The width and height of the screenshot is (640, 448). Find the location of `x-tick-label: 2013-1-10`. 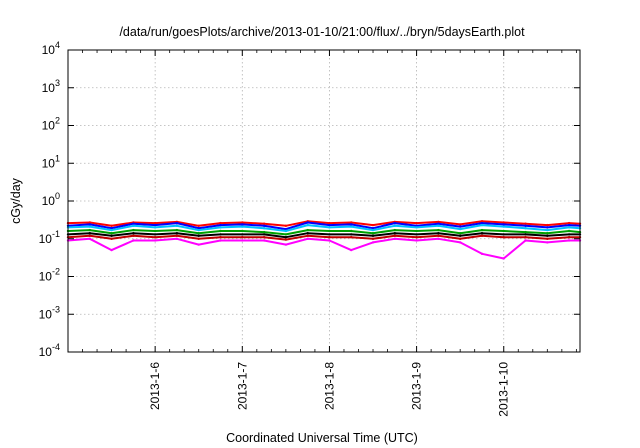

x-tick-label: 2013-1-10 is located at coordinates (504, 389).